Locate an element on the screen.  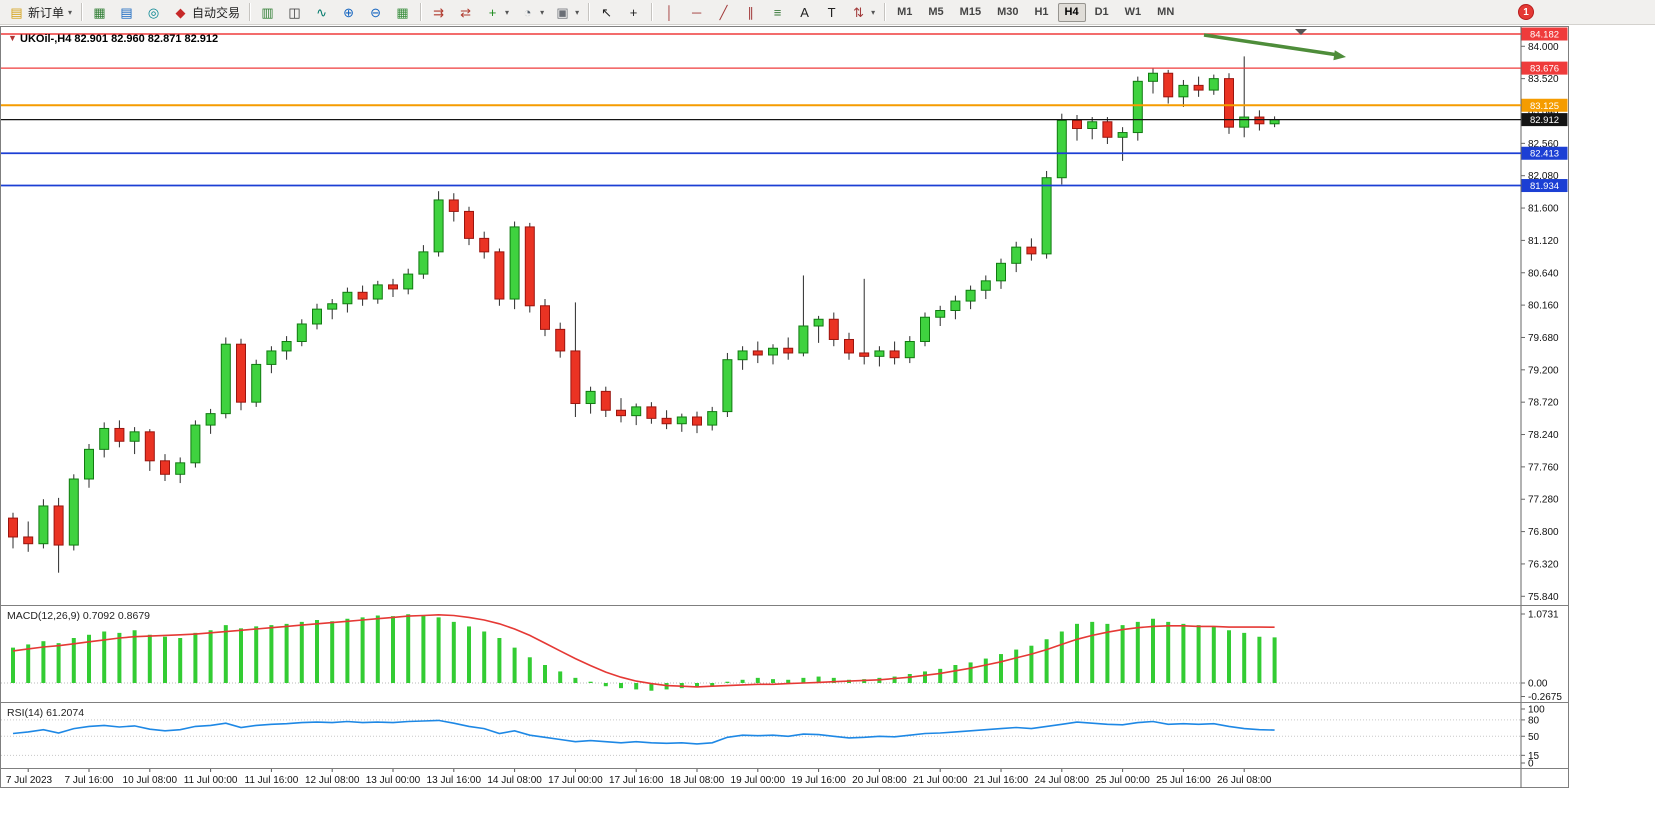
timeframe-m15-button: M15 is located at coordinates (970, 12).